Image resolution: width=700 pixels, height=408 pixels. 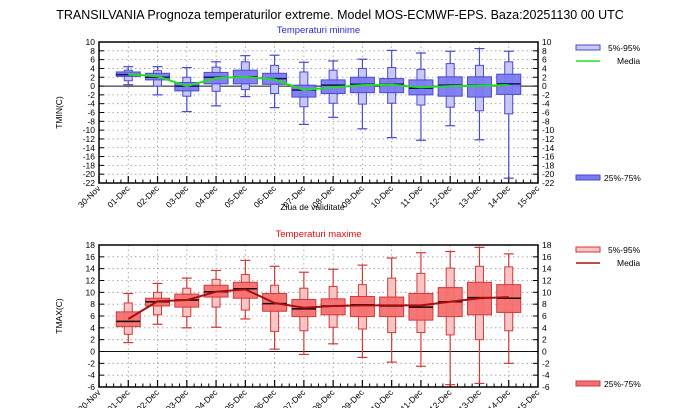 I want to click on x-tick-label: 12-Dec, so click(x=440, y=397).